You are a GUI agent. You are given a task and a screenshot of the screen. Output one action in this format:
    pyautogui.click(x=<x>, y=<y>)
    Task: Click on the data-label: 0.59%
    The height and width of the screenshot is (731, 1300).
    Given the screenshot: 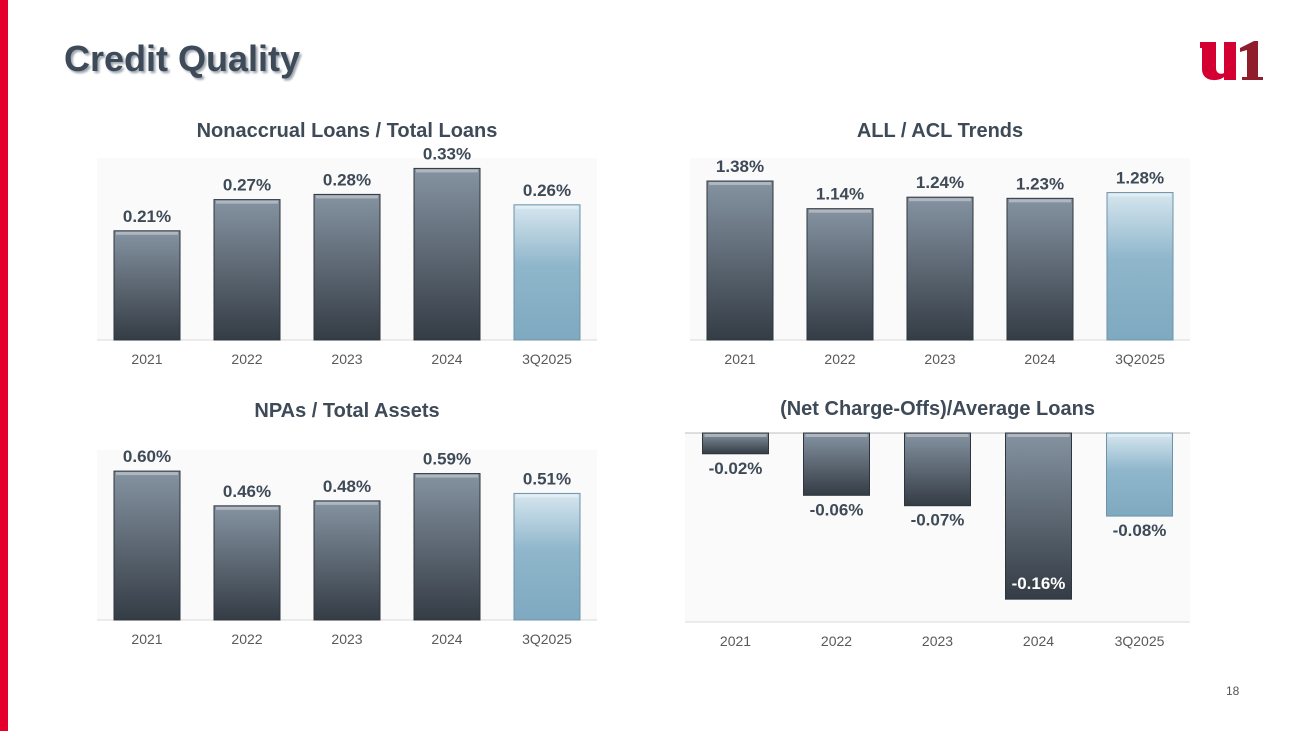 What is the action you would take?
    pyautogui.click(x=447, y=459)
    